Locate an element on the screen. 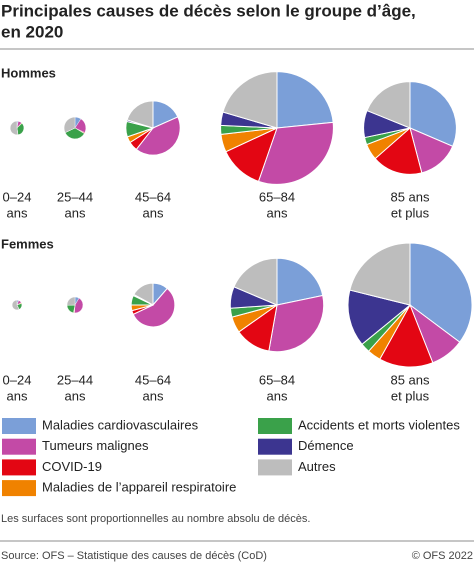  legend-label: Tumeurs malignes is located at coordinates (95, 445).